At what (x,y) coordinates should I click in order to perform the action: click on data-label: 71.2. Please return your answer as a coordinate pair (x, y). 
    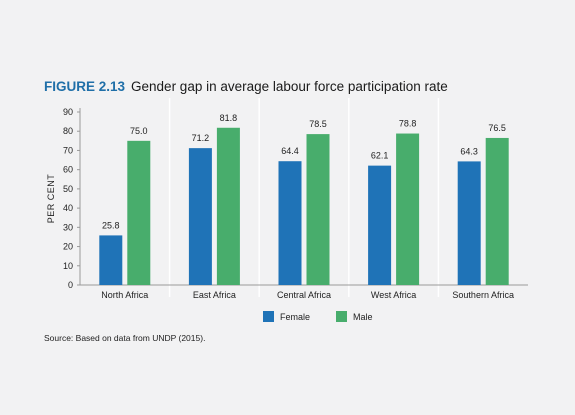
    Looking at the image, I should click on (201, 138).